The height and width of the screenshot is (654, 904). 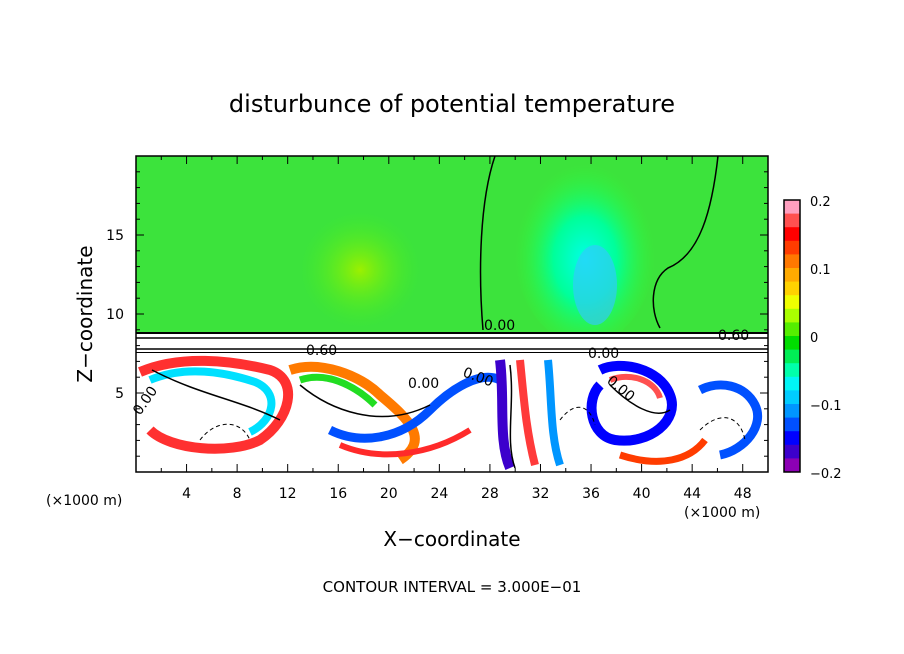 What do you see at coordinates (452, 587) in the screenshot?
I see `contour-interval-text: CONTOUR INTERVAL = 3.000E−01` at bounding box center [452, 587].